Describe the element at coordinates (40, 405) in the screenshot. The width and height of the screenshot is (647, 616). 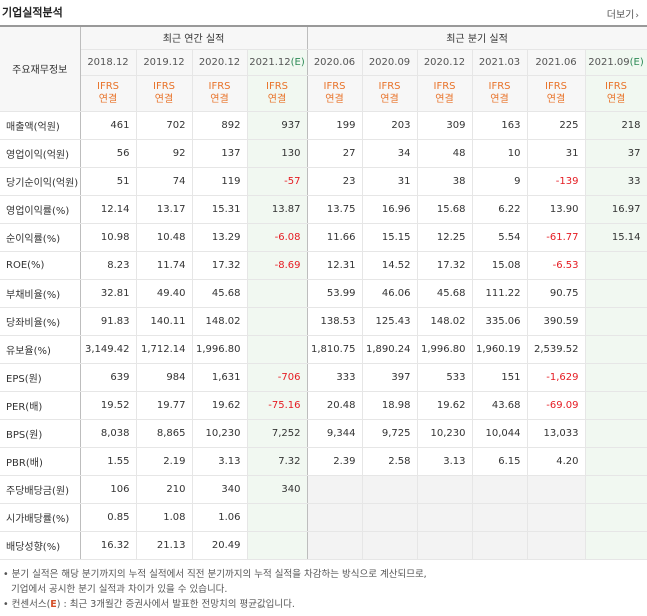
I see `row-label: PER(배)` at that location.